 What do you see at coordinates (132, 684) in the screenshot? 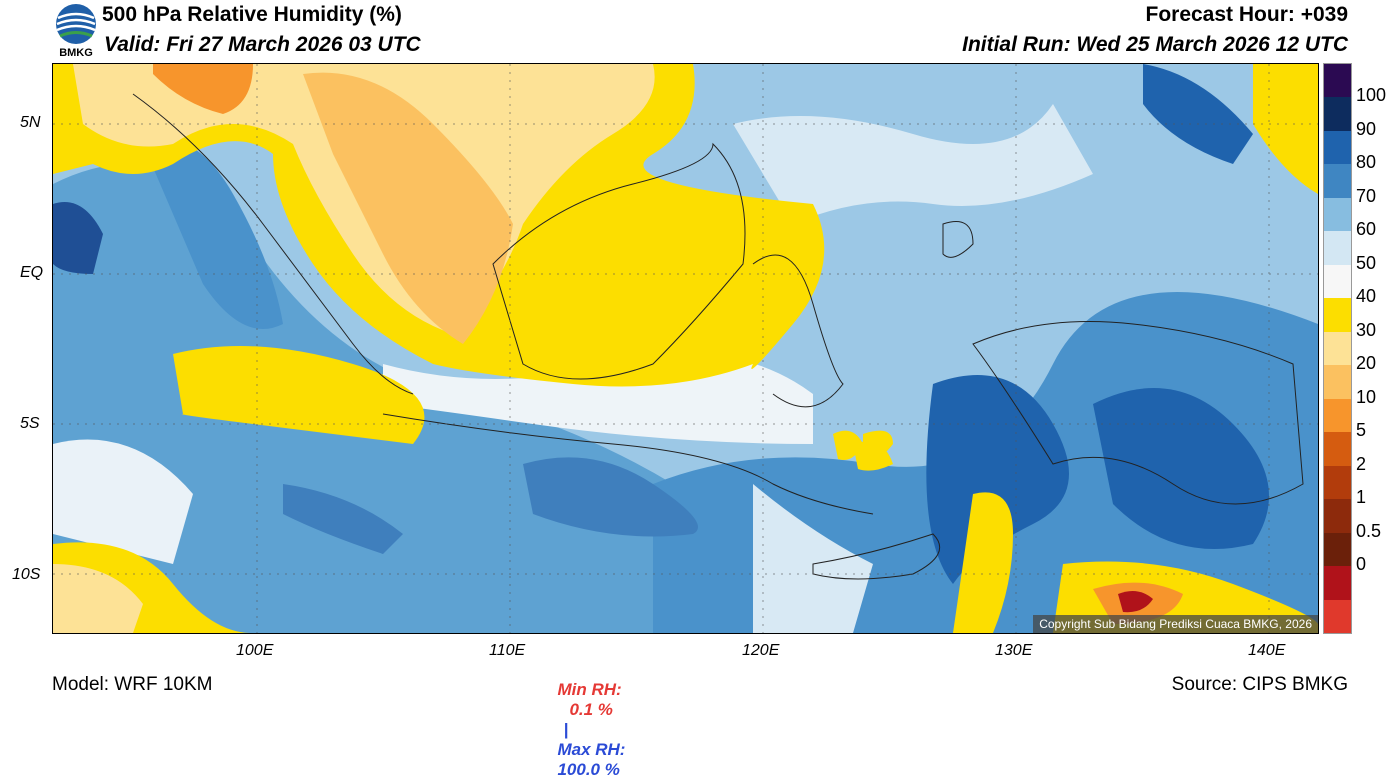
I see `model-label: Model: WRF 10KM` at bounding box center [132, 684].